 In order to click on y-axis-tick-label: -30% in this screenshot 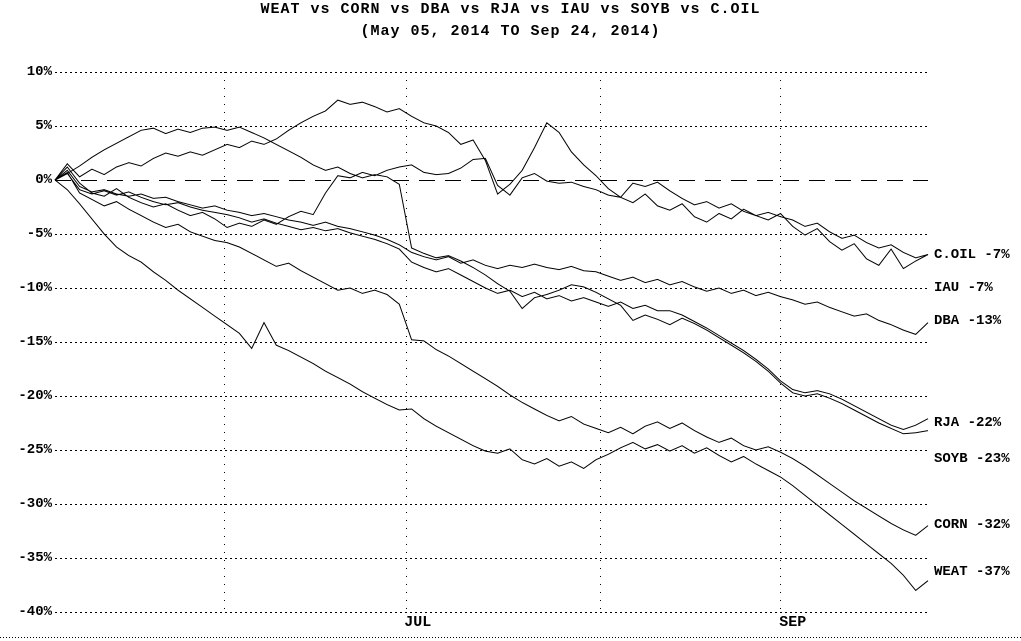, I will do `click(35, 504)`.